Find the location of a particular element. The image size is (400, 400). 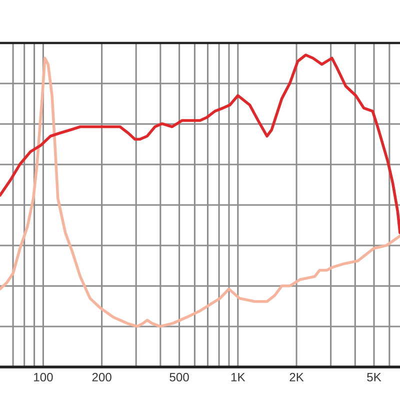

x-tick-label: 500 is located at coordinates (179, 377).